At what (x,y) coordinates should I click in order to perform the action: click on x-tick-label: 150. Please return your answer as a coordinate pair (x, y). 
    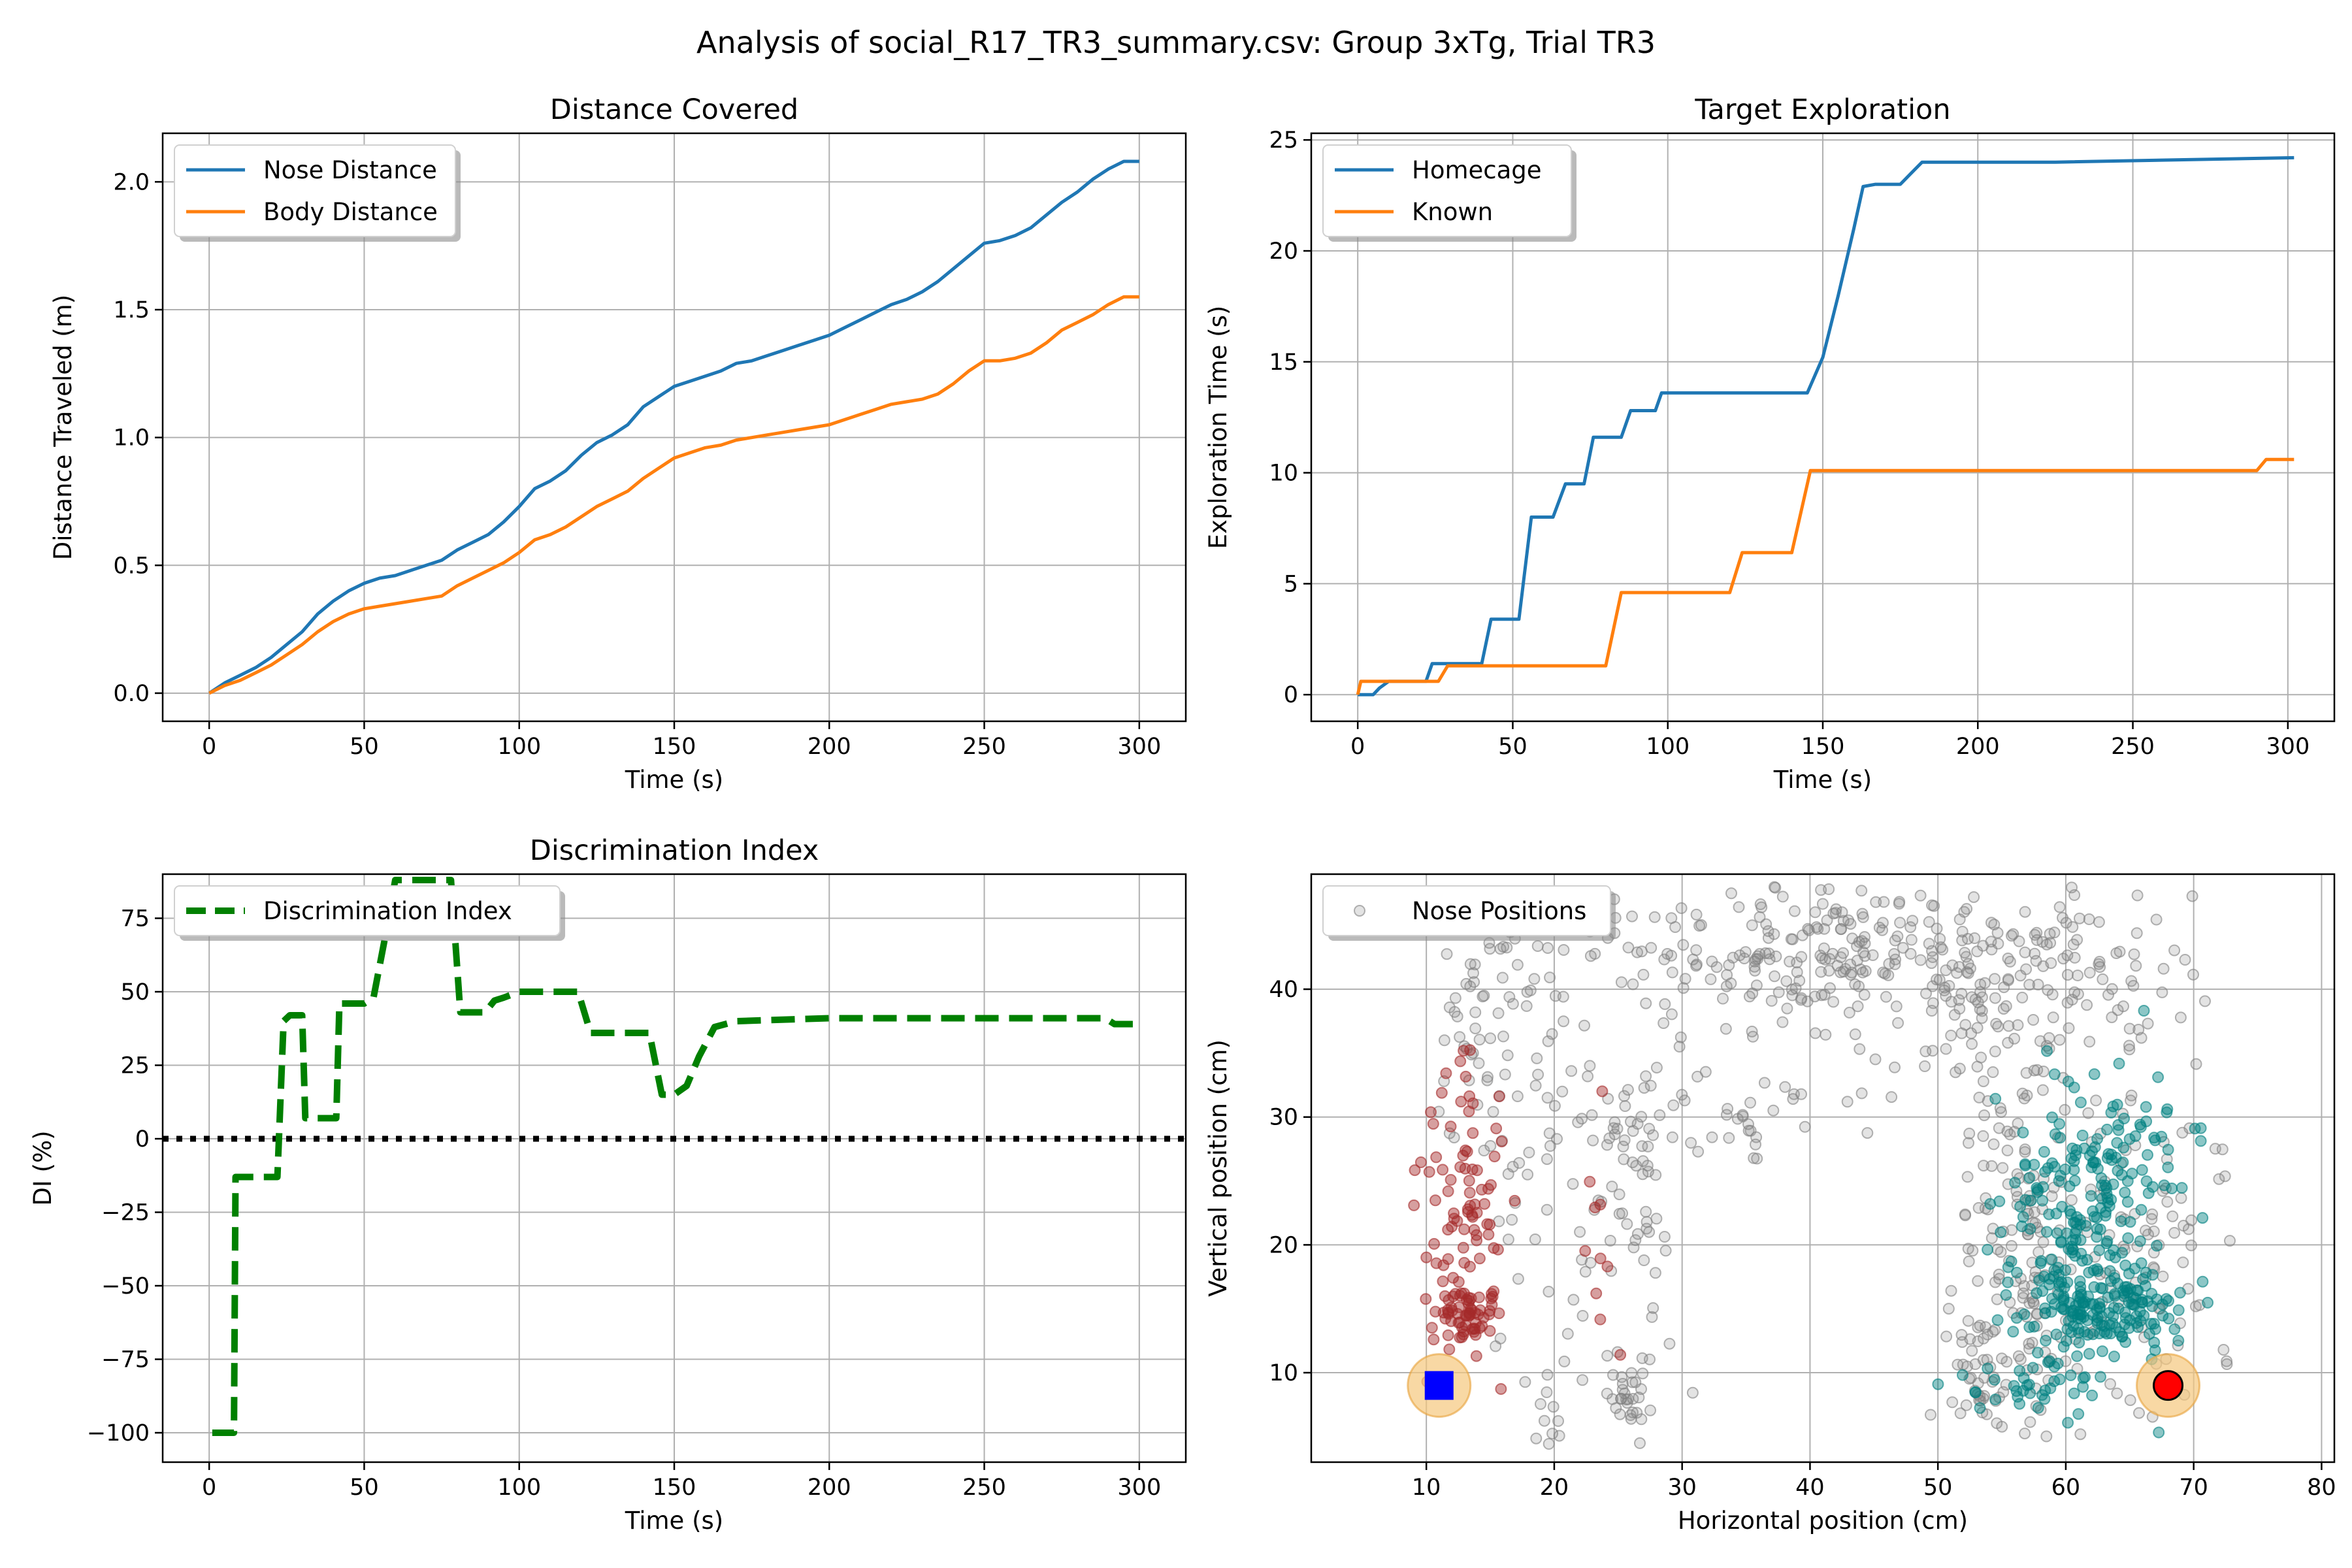
    Looking at the image, I should click on (674, 747).